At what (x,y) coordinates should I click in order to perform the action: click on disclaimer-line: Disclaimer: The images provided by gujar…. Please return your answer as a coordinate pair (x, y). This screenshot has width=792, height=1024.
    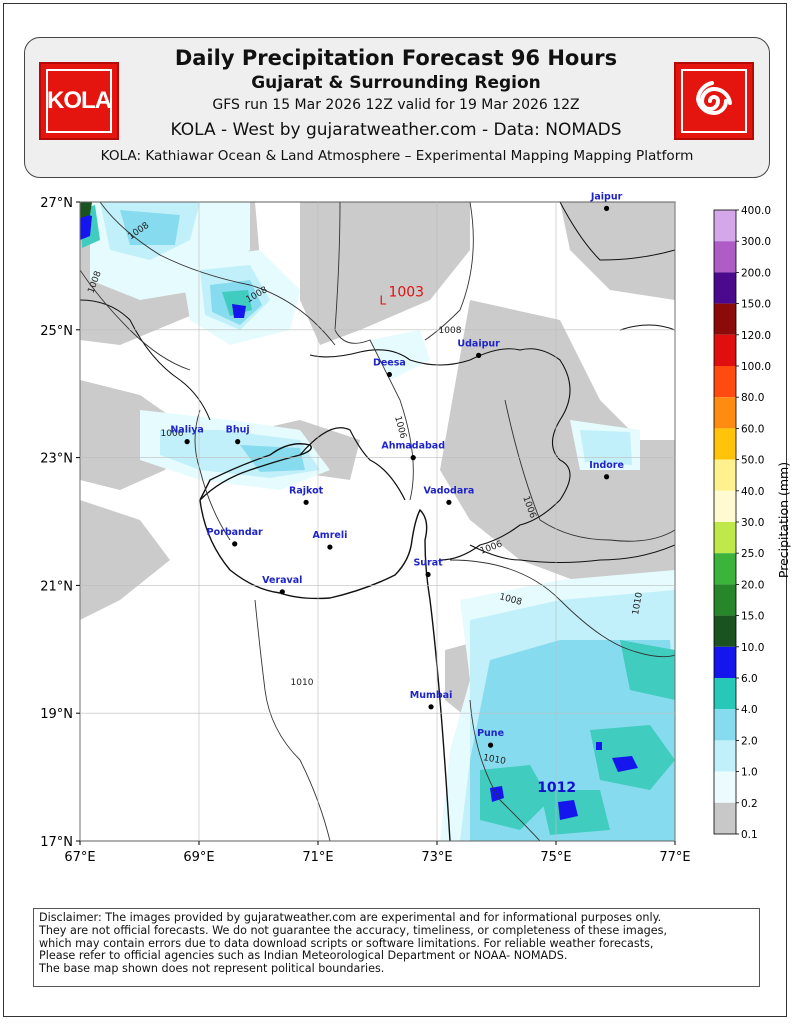
    Looking at the image, I should click on (350, 917).